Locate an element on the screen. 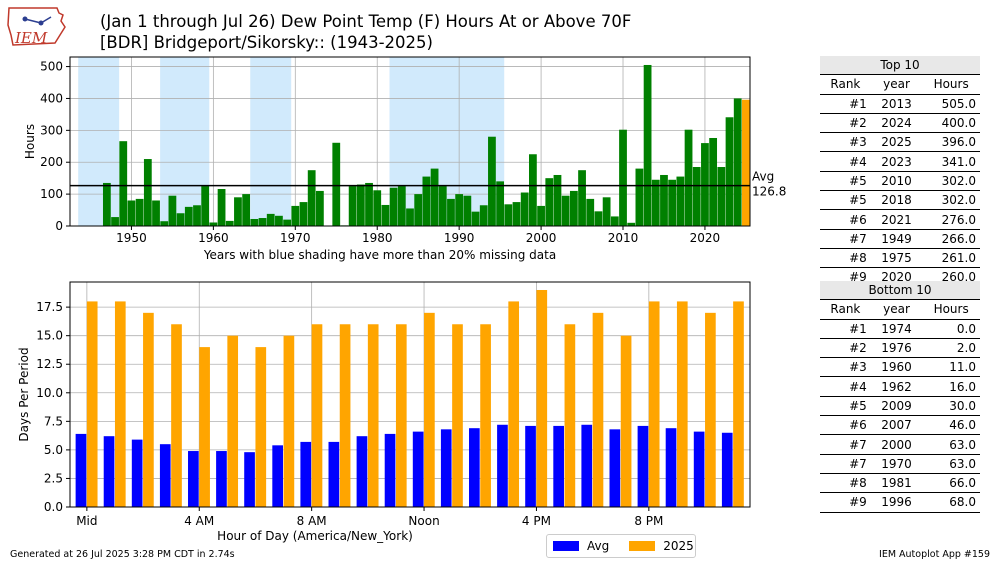 The image size is (1000, 563). top10-row: #5 2010 302.0 is located at coordinates (900, 181).